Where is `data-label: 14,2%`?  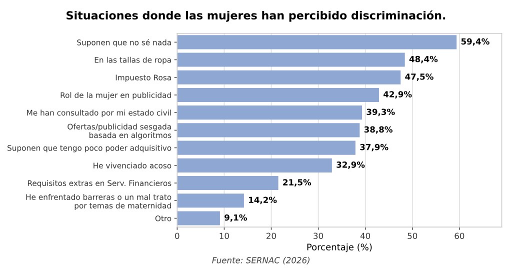 data-label: 14,2% is located at coordinates (263, 200).